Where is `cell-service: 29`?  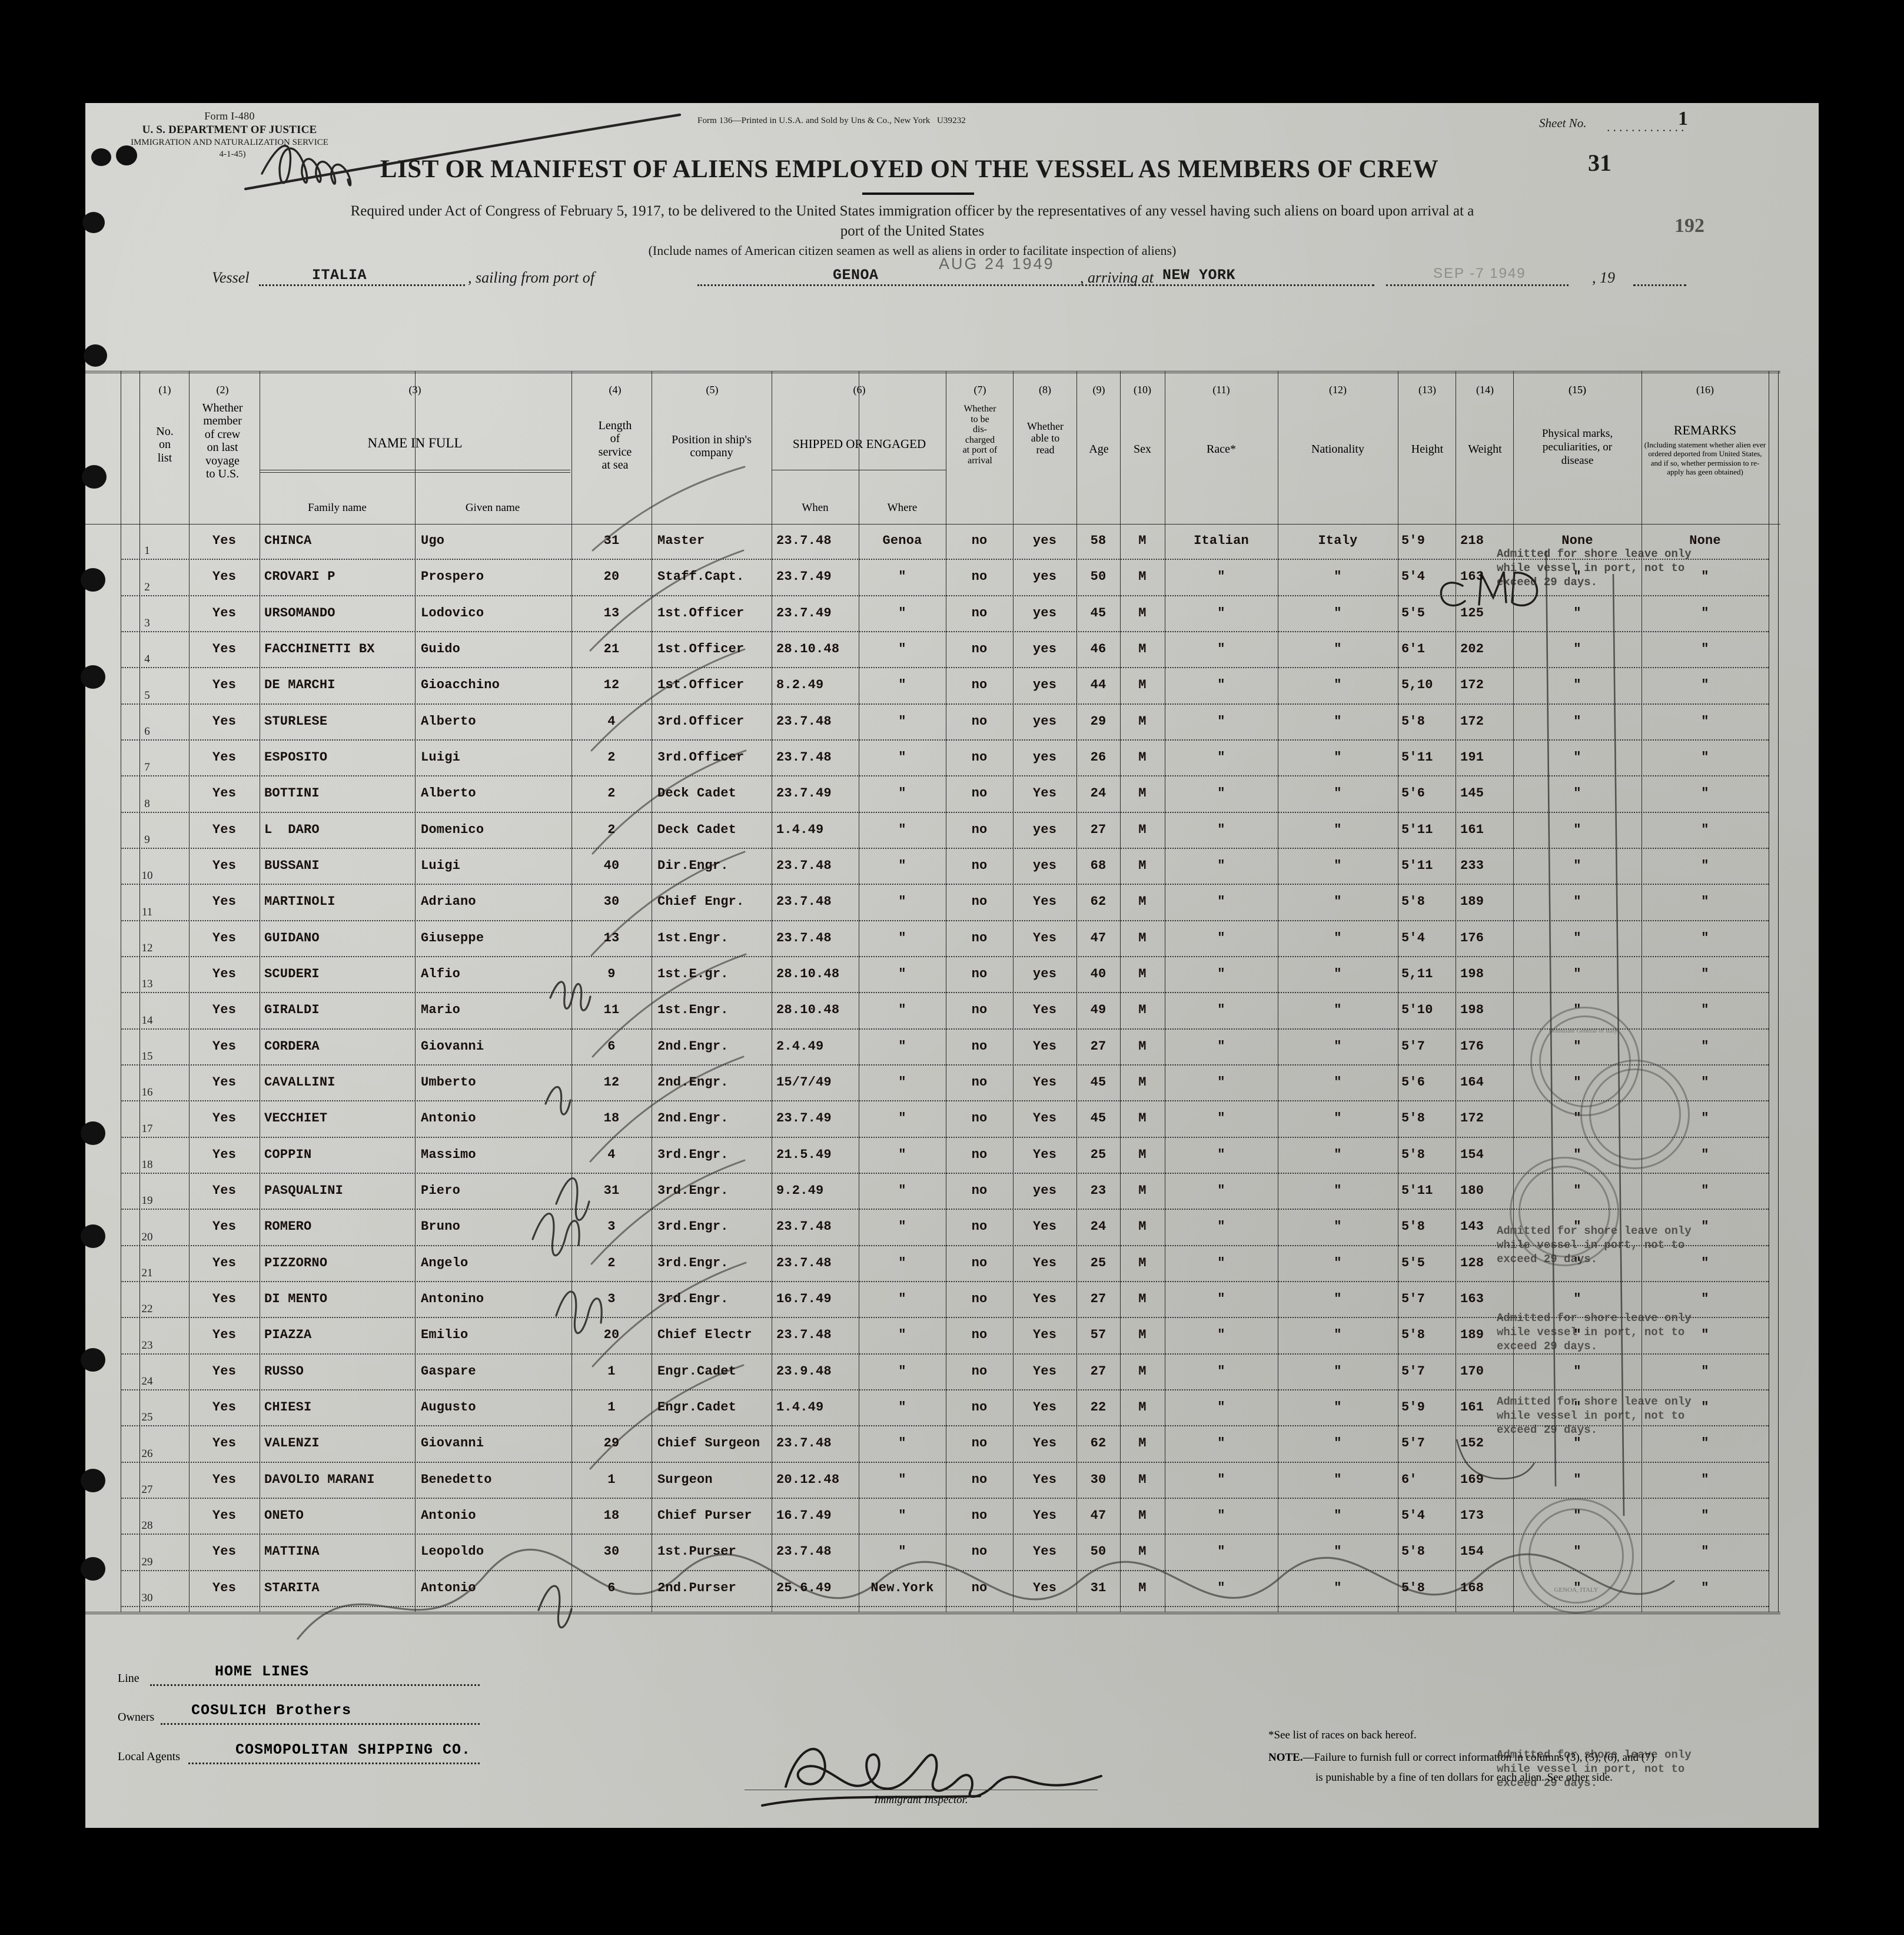
cell-service: 29 is located at coordinates (611, 1443).